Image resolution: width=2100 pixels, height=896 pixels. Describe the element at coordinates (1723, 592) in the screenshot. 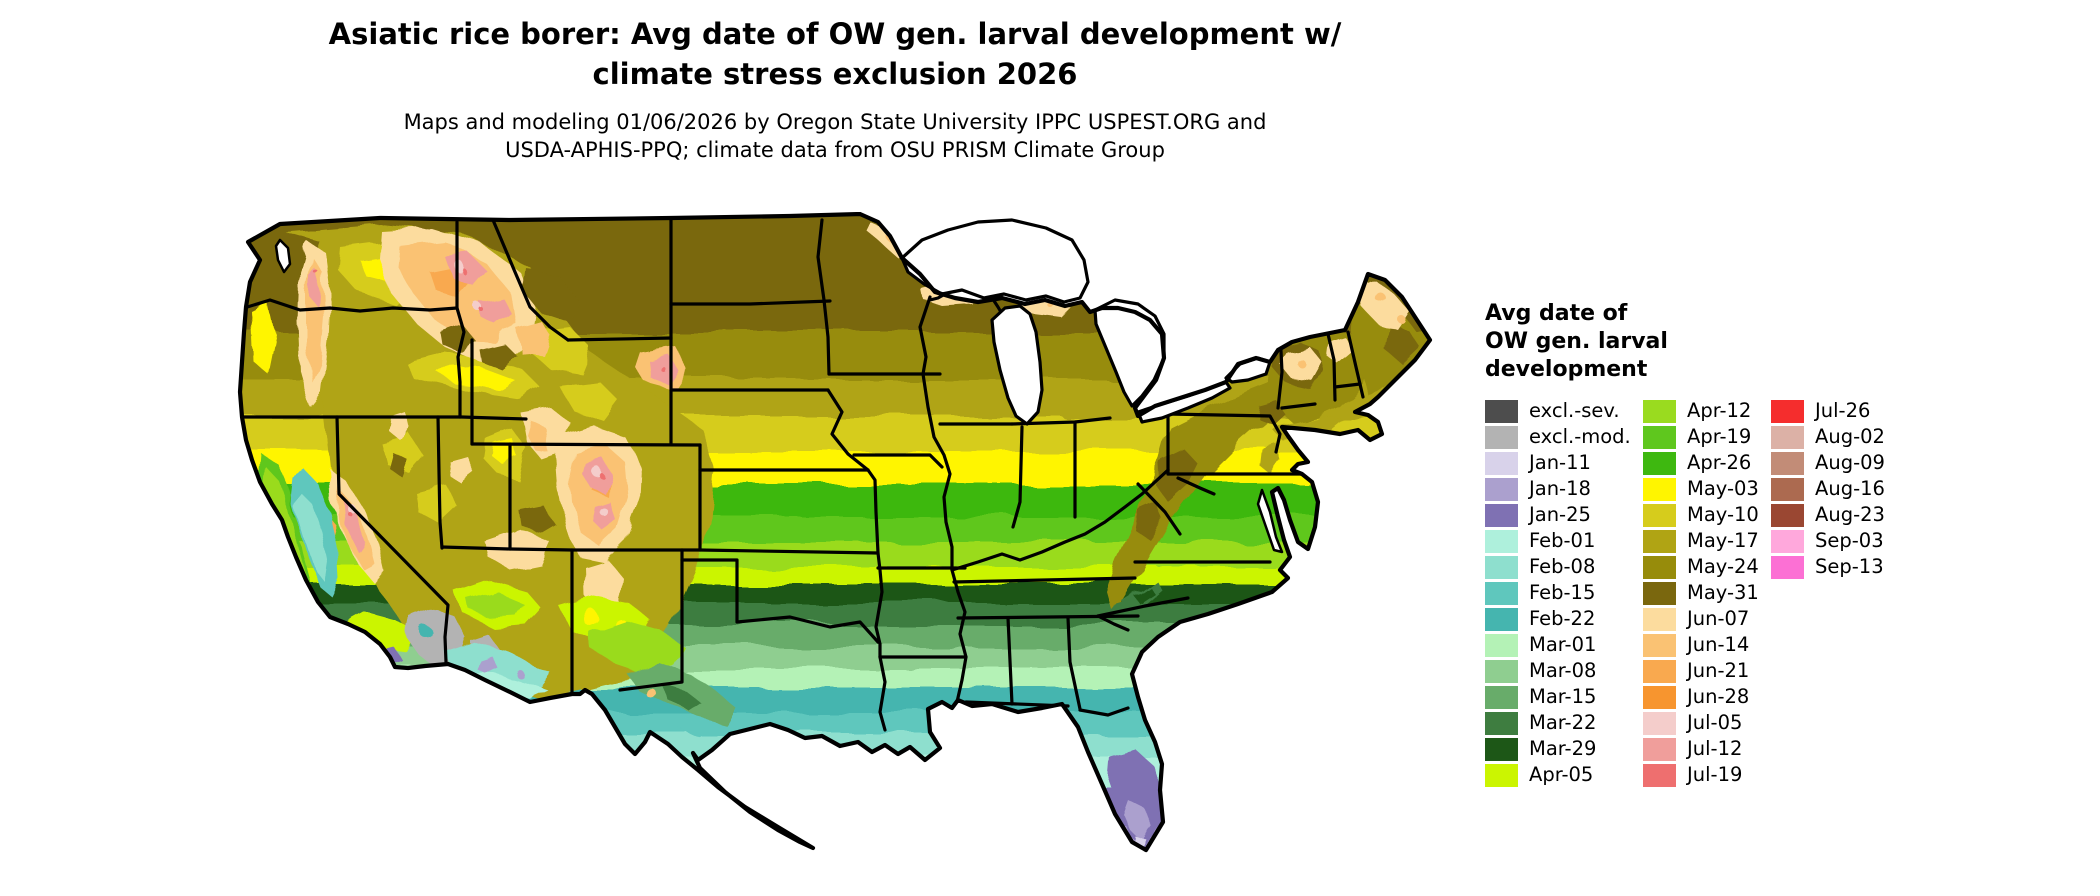

I see `legend-label: May-31` at that location.